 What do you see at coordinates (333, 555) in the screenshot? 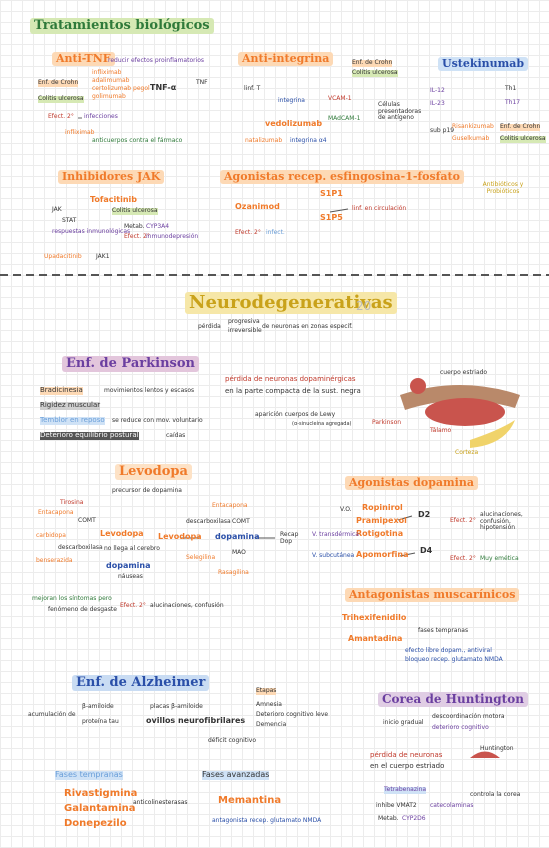
I see `text: V. subcutánea` at bounding box center [333, 555].